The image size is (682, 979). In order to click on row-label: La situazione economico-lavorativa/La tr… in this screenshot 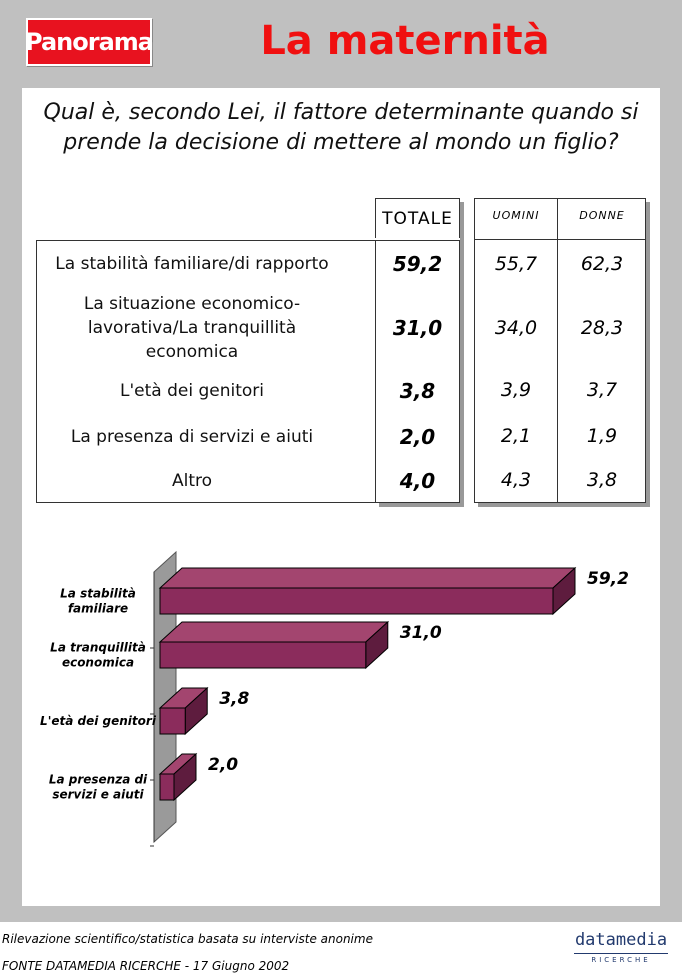, I will do `click(192, 328)`.